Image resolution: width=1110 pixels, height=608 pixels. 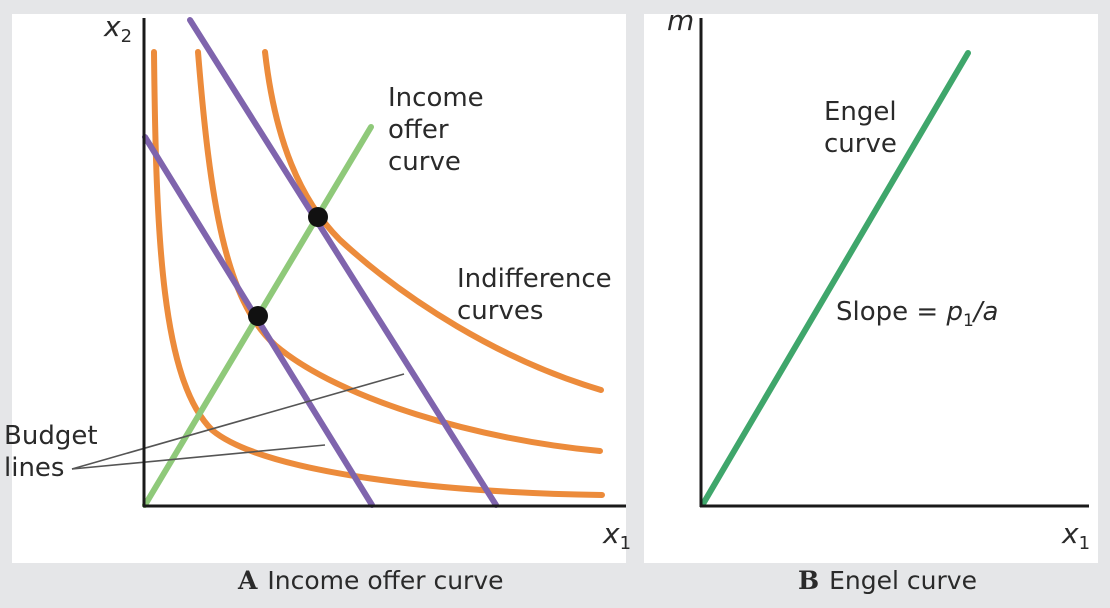 I want to click on panel-a-x-axis-label: x1, so click(x=616, y=535).